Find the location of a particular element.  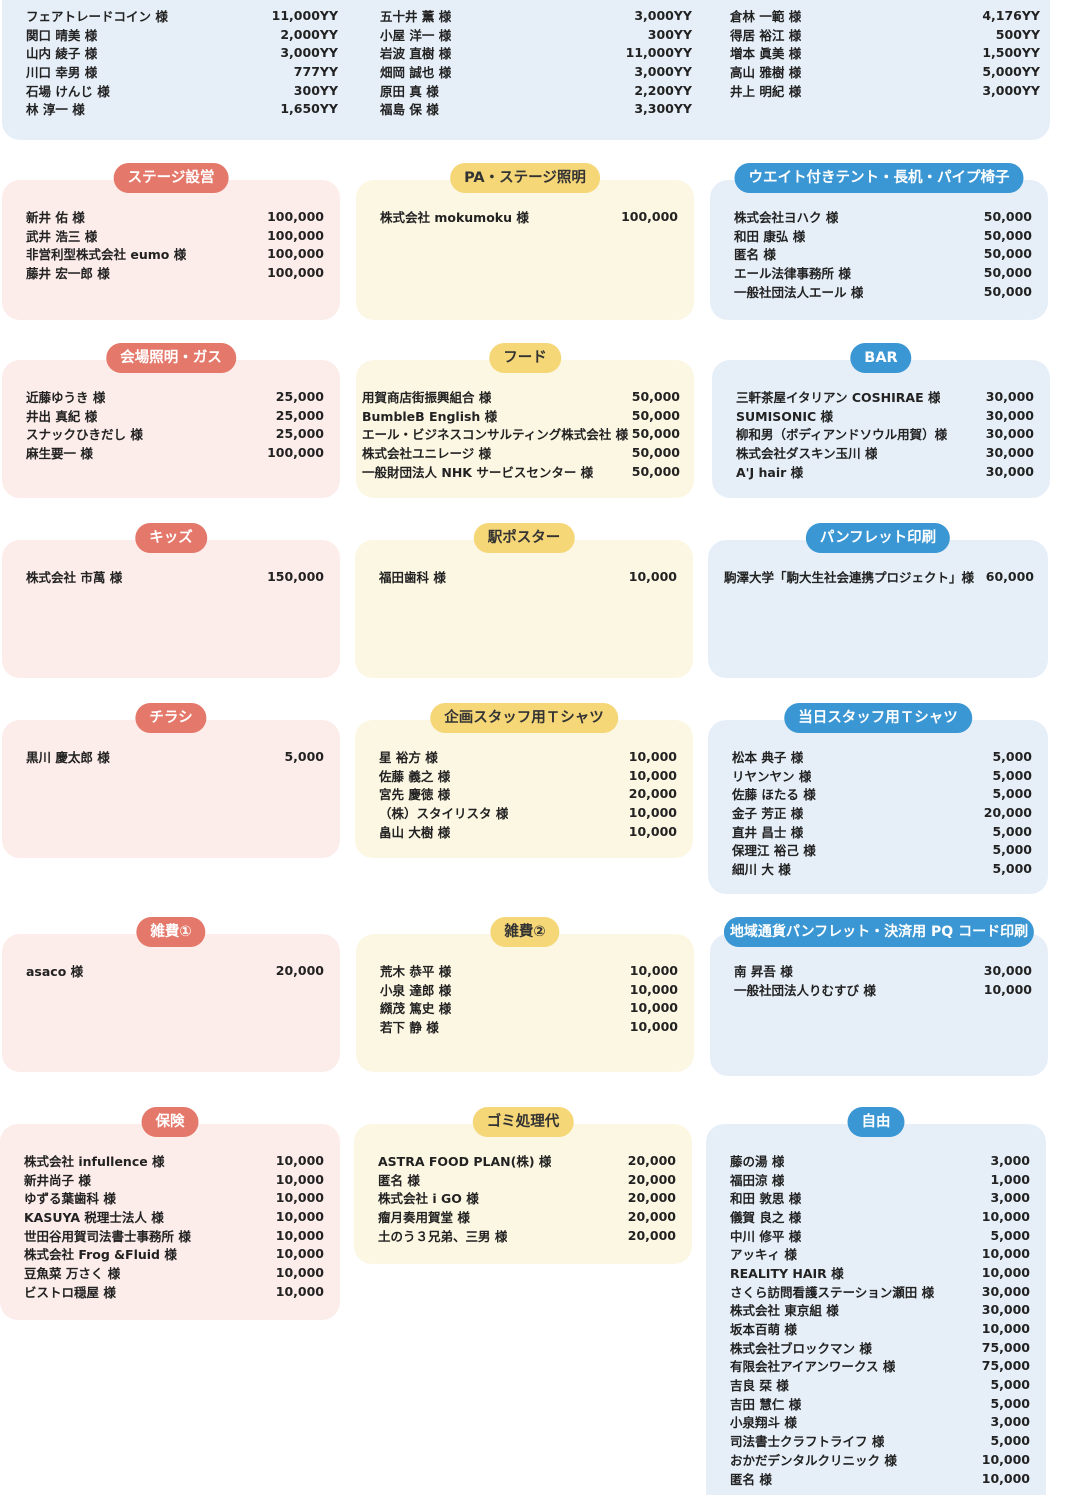

list-item: 柳和男（ボディアンドソウル用賀）様 30,000 is located at coordinates (885, 433).